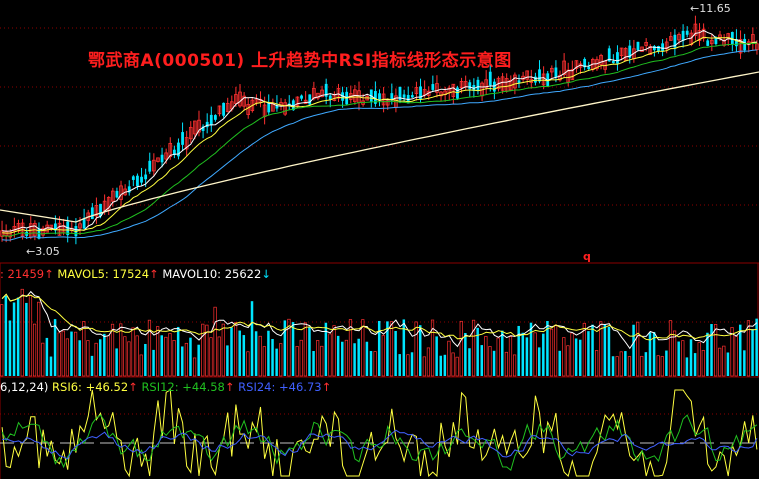  I want to click on marker-label: q, so click(587, 256).